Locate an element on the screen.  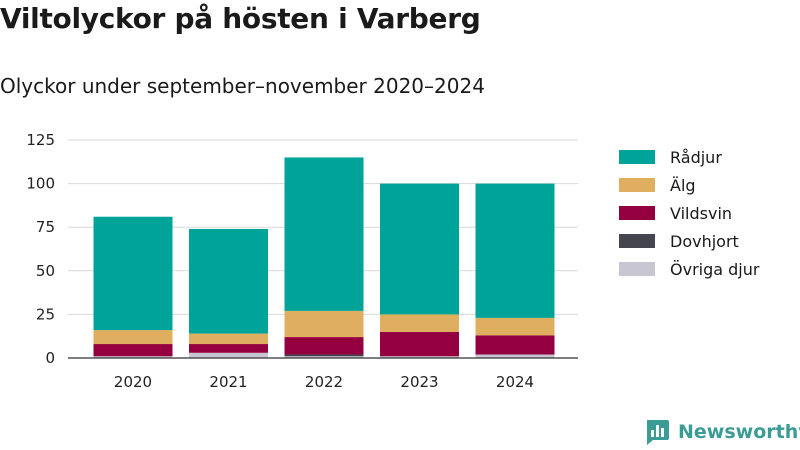
x-tick-label: 2021 is located at coordinates (228, 382).